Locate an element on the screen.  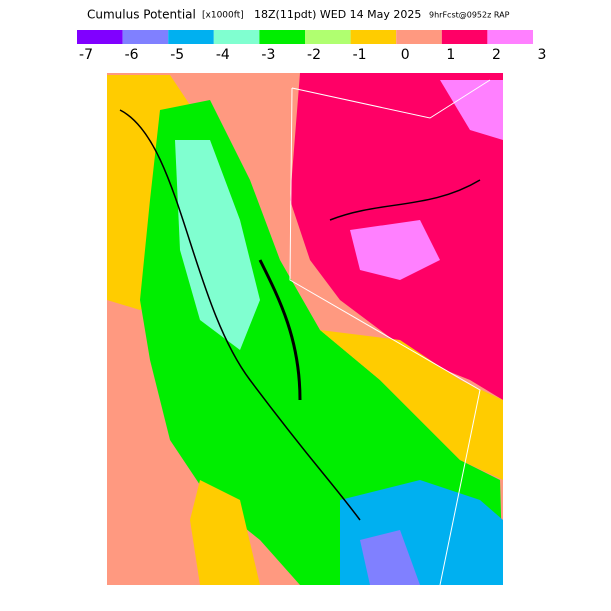
title: Cumulus Potential is located at coordinates (141, 15).